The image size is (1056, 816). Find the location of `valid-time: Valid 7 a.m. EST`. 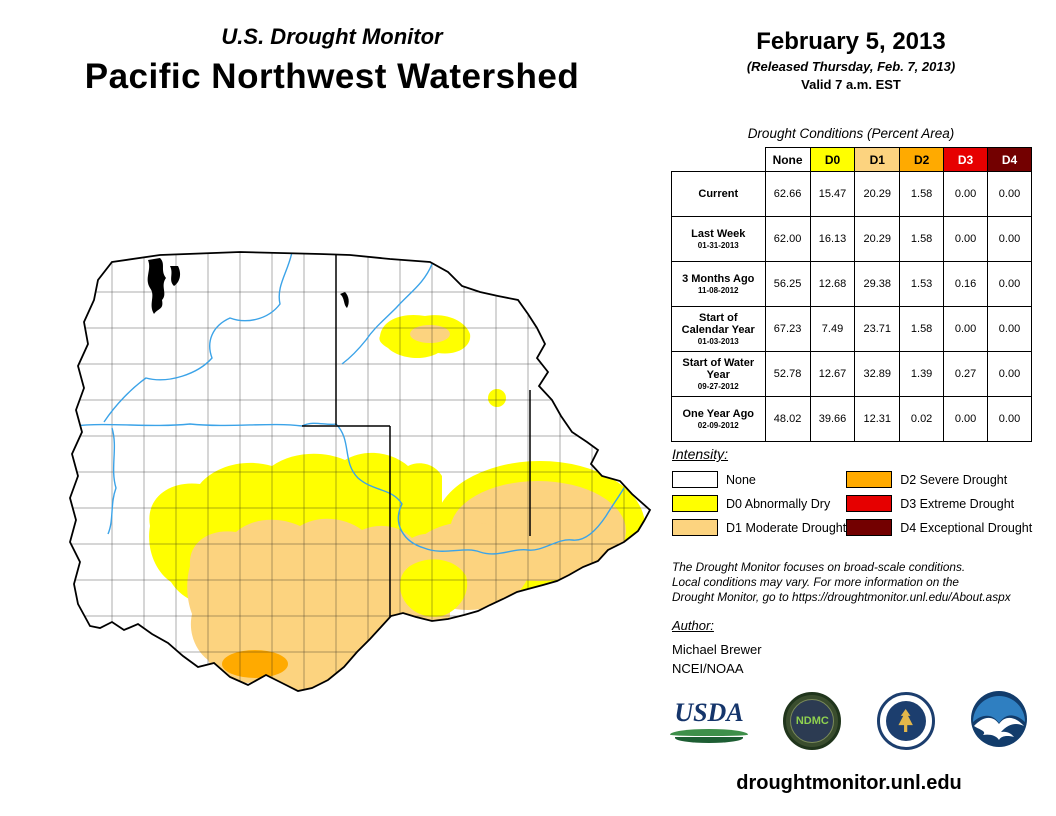

valid-time: Valid 7 a.m. EST is located at coordinates (851, 84).